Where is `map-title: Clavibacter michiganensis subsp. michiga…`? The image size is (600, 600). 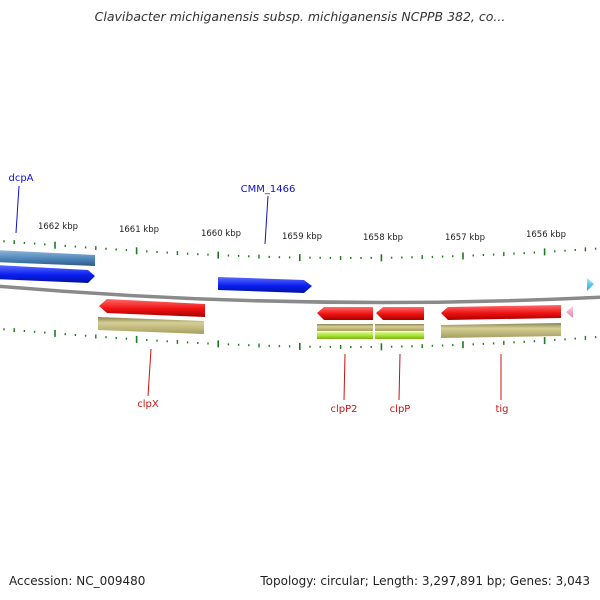
map-title: Clavibacter michiganensis subsp. michiga… is located at coordinates (300, 16).